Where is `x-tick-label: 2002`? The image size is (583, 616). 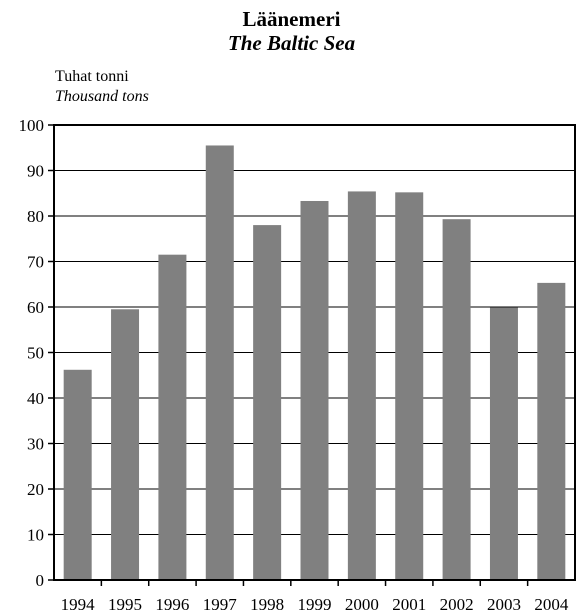
x-tick-label: 2002 is located at coordinates (457, 604).